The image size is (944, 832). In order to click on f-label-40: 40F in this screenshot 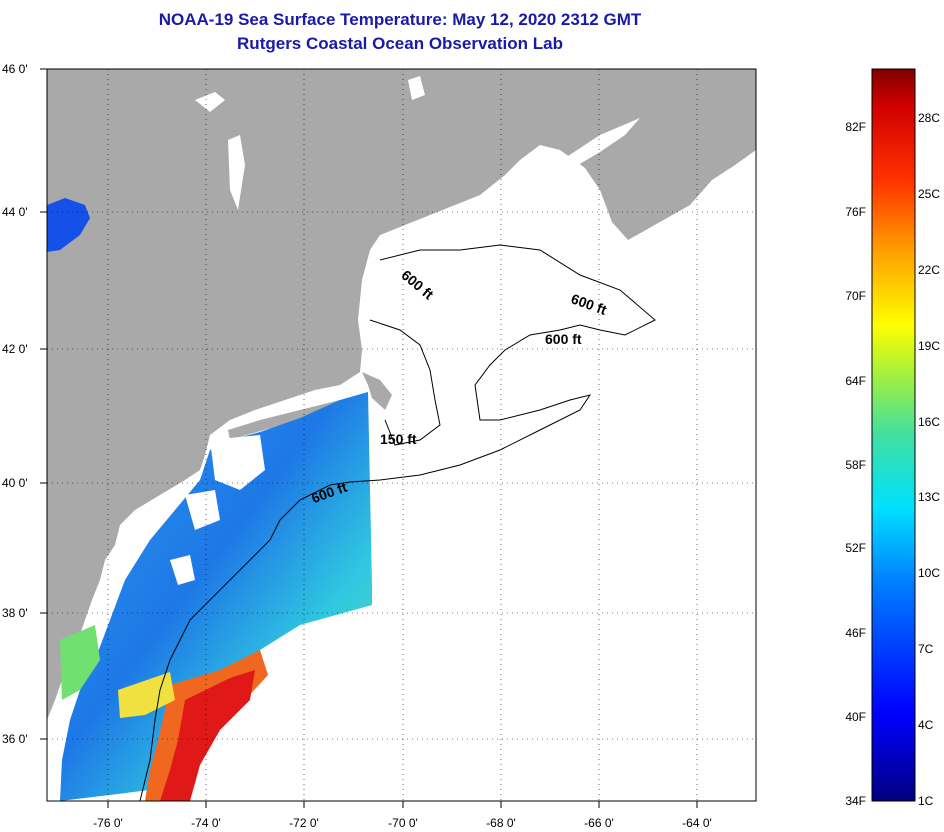, I will do `click(855, 717)`.